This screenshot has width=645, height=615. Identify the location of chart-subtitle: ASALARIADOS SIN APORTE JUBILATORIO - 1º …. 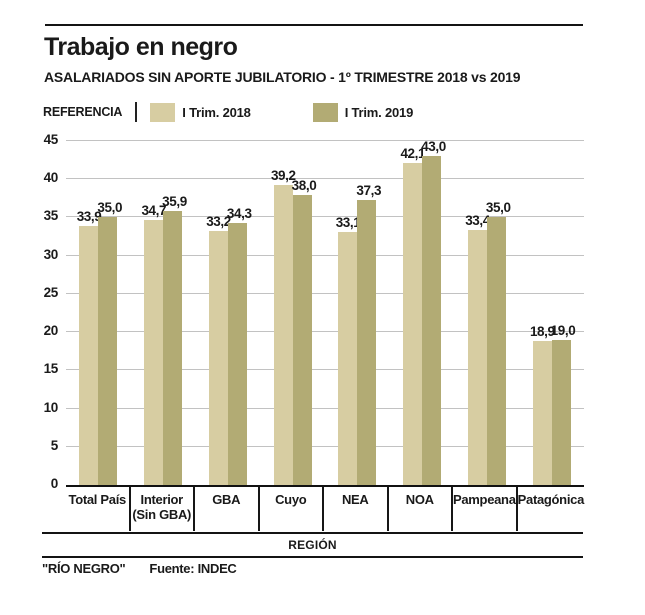
(282, 77).